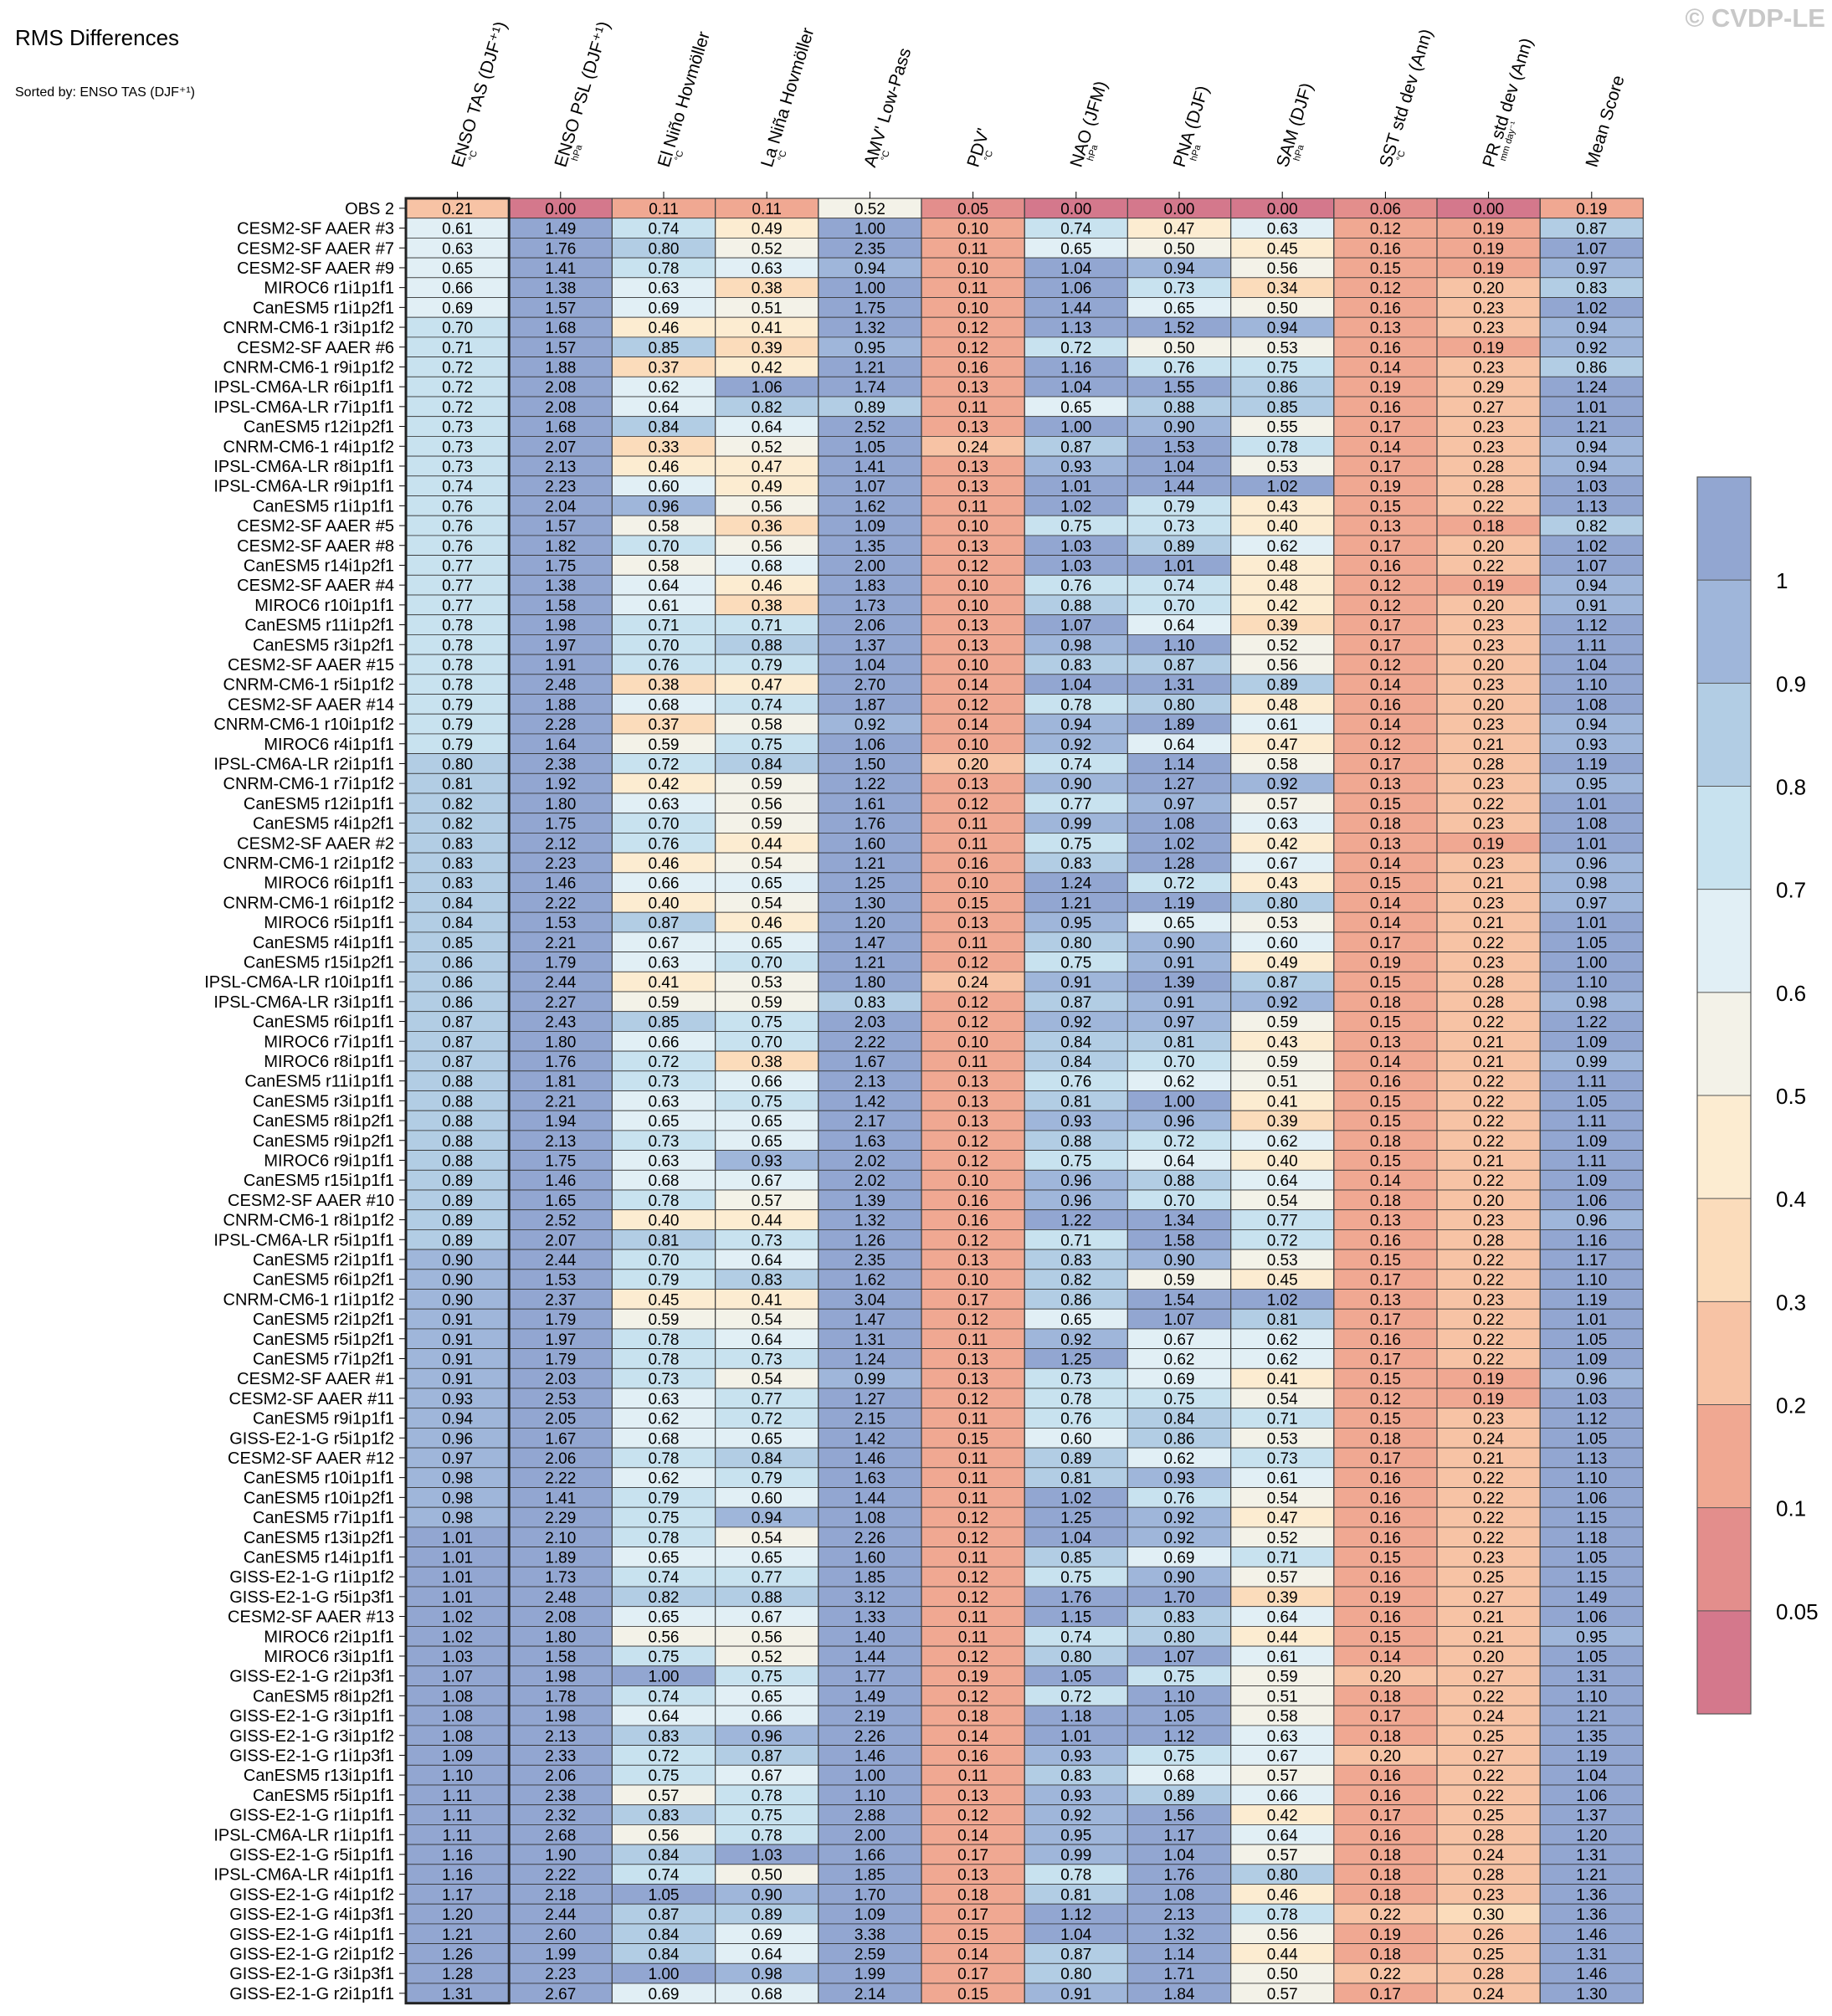  Describe the element at coordinates (787, 98) in the screenshot. I see `column-header: La Niña Hovmöller` at that location.